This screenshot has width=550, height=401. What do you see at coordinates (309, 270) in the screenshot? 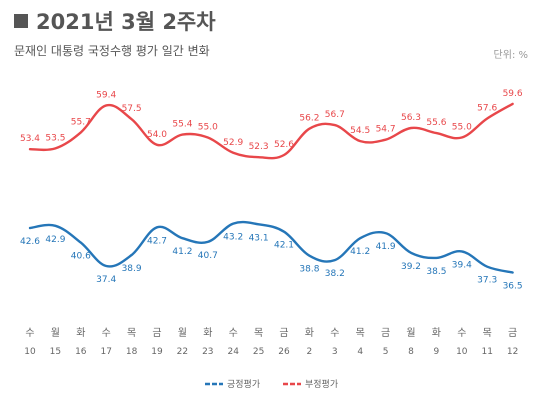
I see `data-label: 38.8` at bounding box center [309, 270].